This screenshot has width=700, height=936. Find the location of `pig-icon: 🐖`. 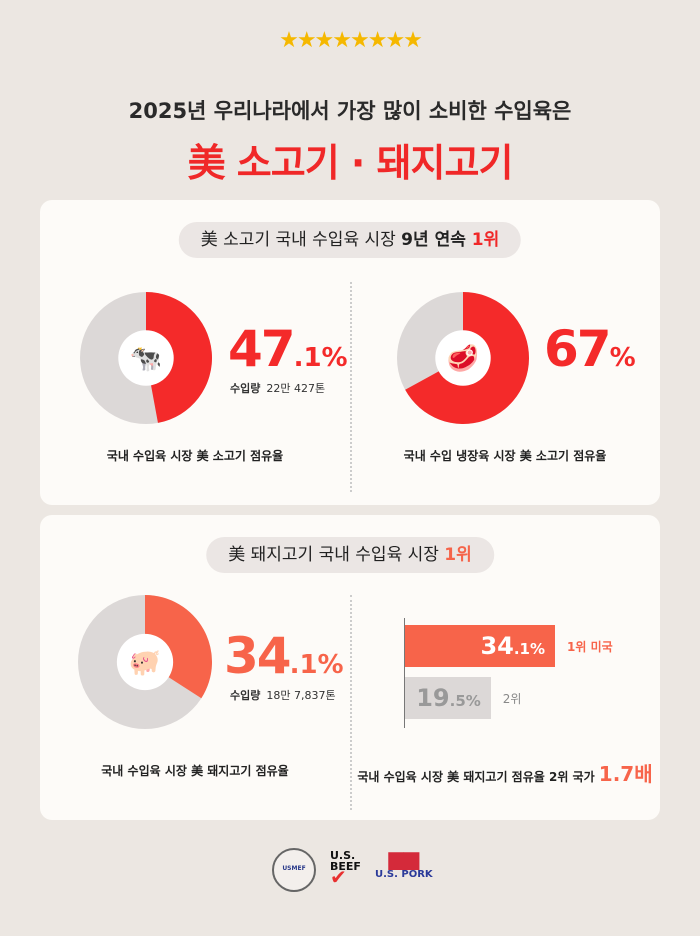

pig-icon: 🐖 is located at coordinates (145, 663).